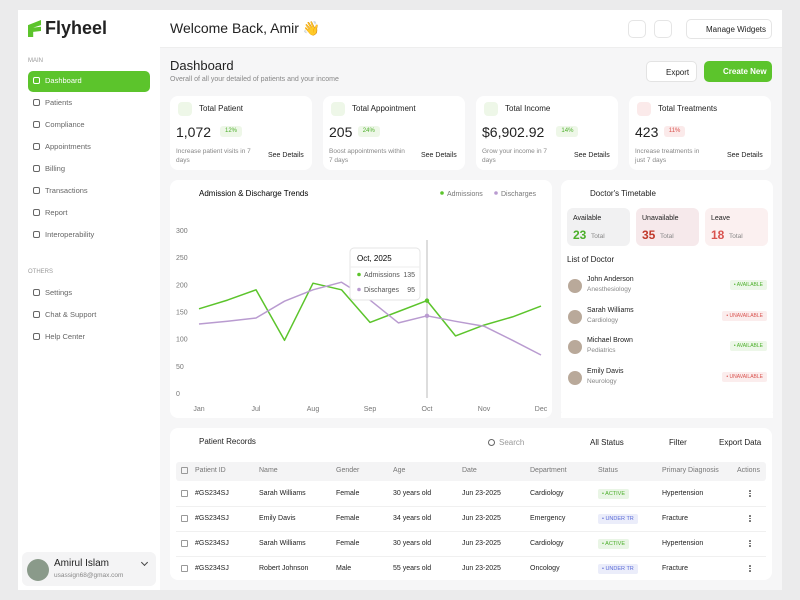  What do you see at coordinates (607, 442) in the screenshot?
I see `status-filter: All Status` at bounding box center [607, 442].